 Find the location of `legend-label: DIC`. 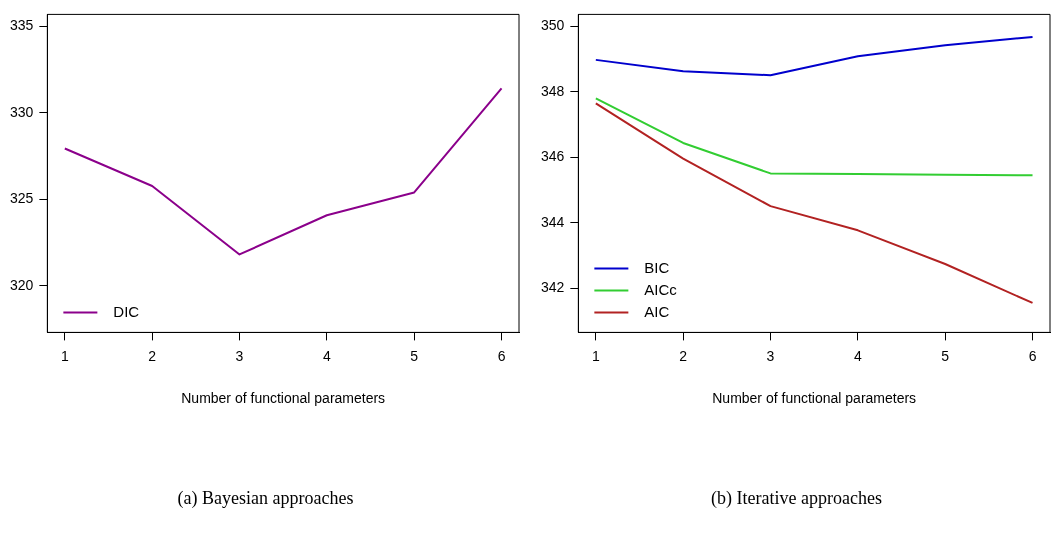

legend-label: DIC is located at coordinates (126, 311).